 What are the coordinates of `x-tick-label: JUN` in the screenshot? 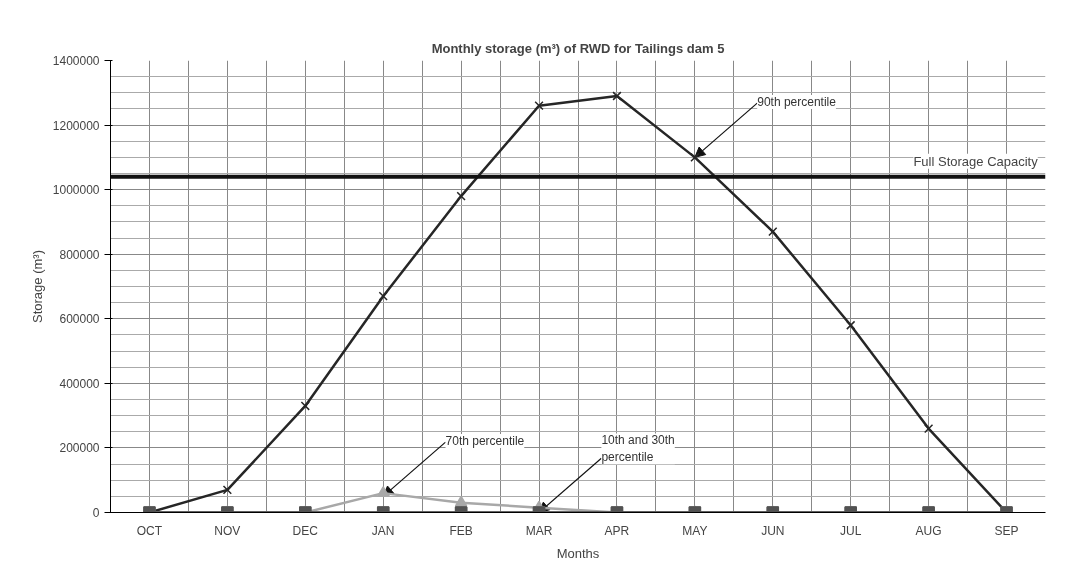 It's located at (773, 530).